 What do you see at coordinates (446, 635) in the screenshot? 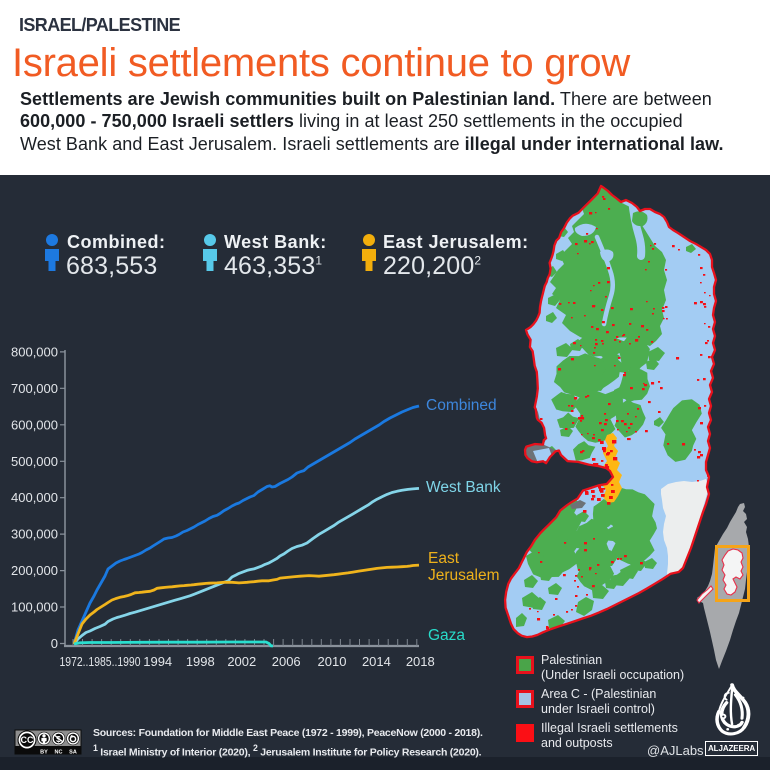
I see `svg-text: Gaza` at bounding box center [446, 635].